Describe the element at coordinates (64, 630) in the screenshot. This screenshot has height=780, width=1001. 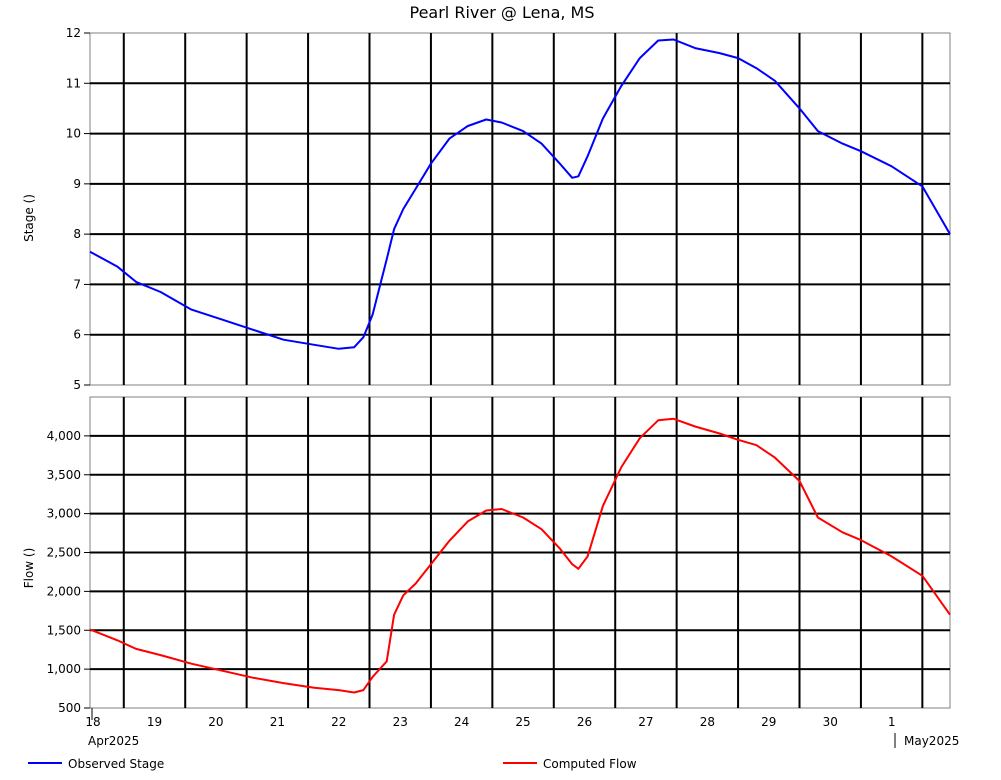
I see `flow-ytick-label: 1,500` at that location.